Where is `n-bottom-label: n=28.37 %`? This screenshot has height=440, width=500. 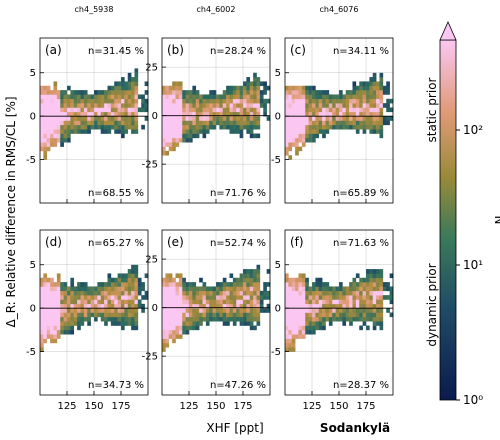
n-bottom-label: n=28.37 % is located at coordinates (361, 385).